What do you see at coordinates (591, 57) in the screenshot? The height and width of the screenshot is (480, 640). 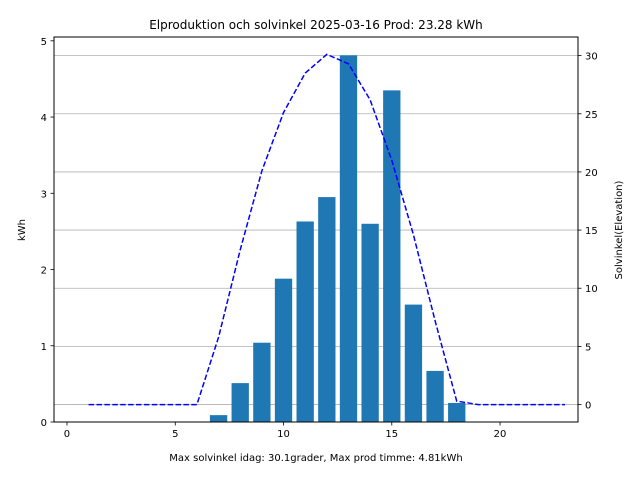 I see `y2-tick-label: 30` at bounding box center [591, 57].